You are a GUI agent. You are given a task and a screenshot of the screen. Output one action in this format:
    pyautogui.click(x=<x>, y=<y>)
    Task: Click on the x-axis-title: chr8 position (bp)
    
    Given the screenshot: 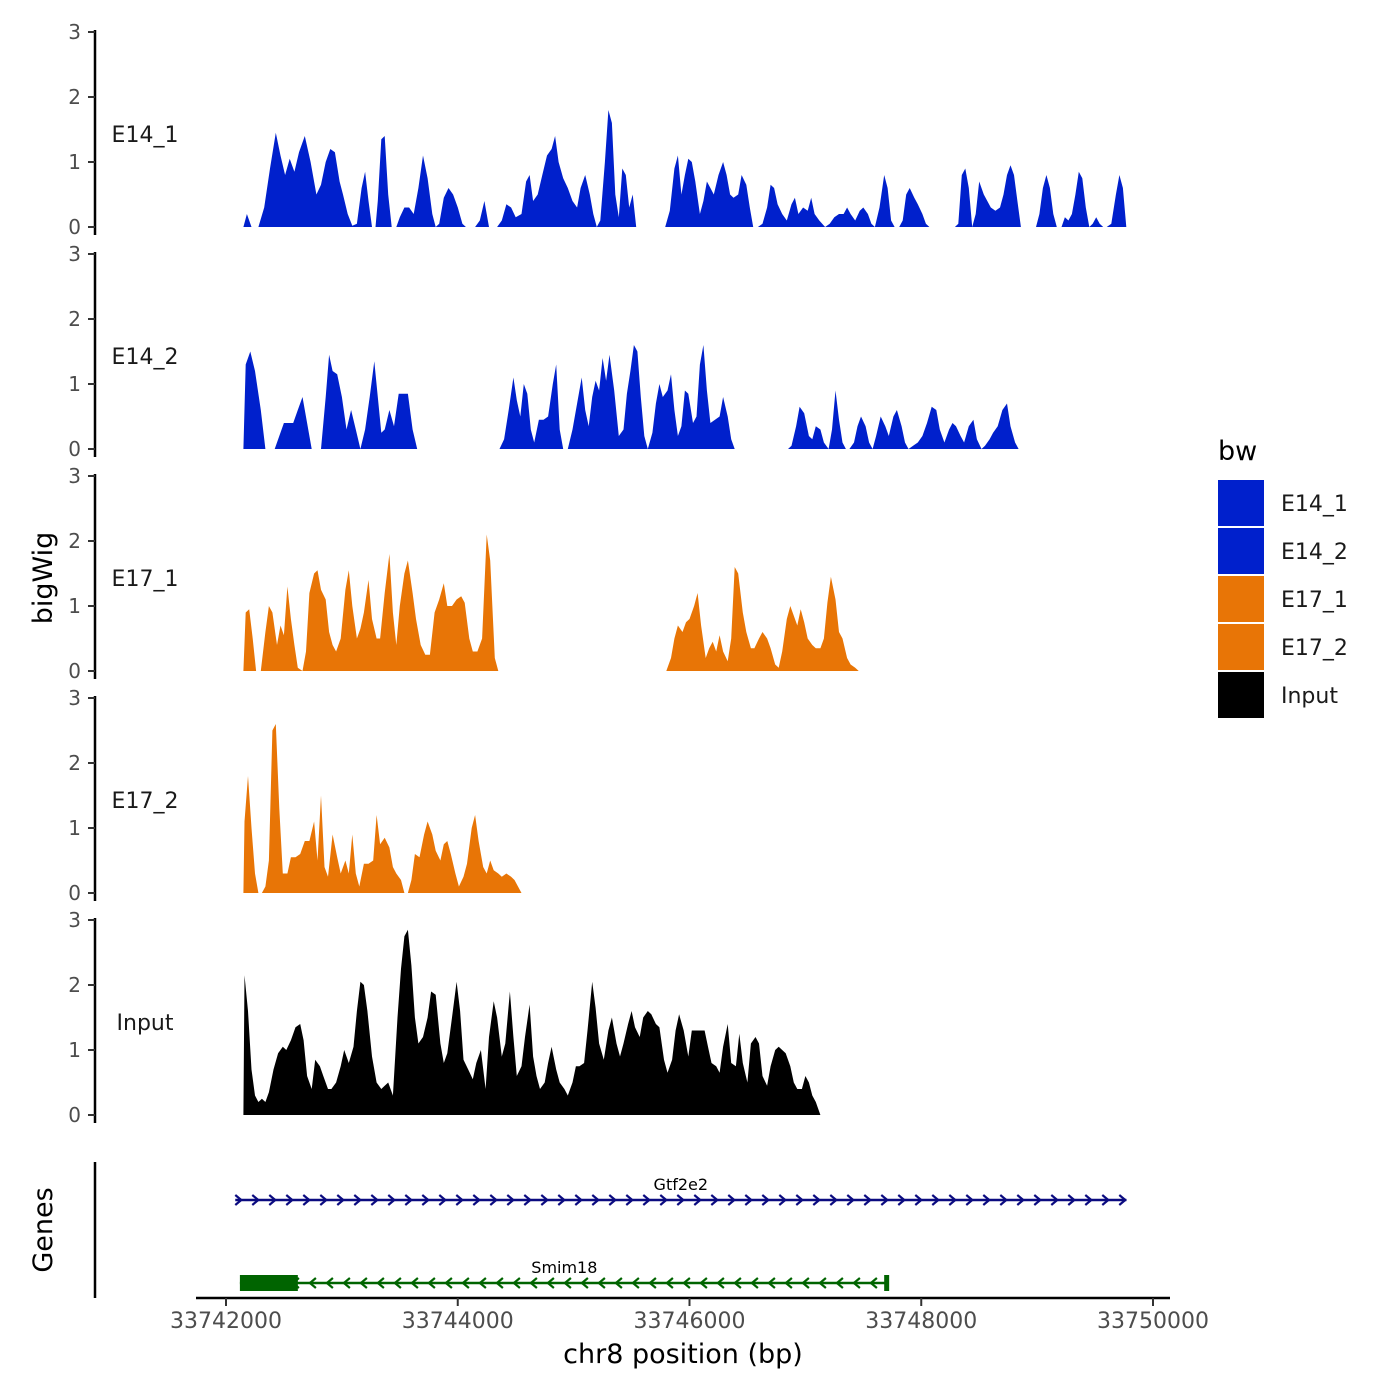 What is the action you would take?
    pyautogui.click(x=683, y=1354)
    